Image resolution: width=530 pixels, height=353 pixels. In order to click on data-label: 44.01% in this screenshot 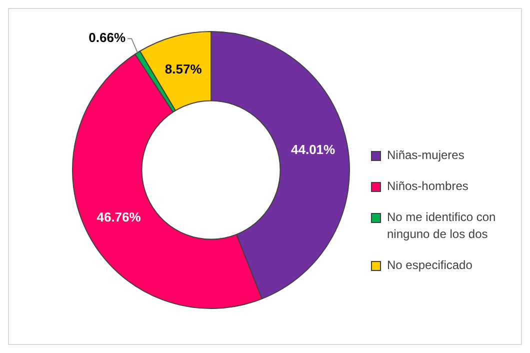, I will do `click(313, 150)`.